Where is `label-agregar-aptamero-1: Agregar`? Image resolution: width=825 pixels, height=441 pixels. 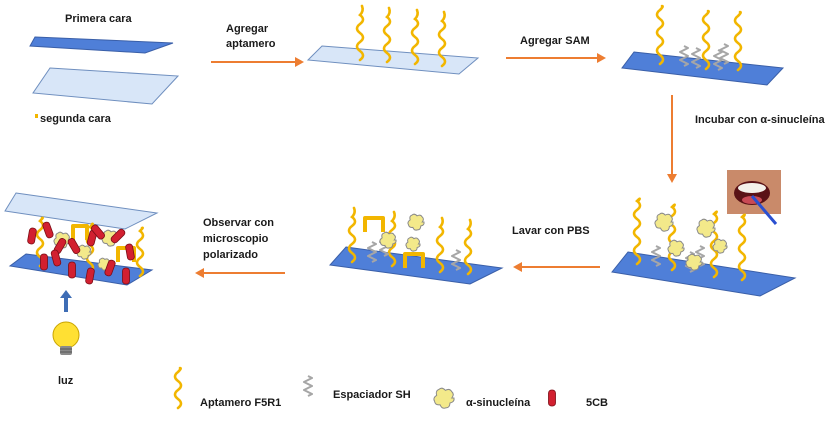 label-agregar-aptamero-1: Agregar is located at coordinates (247, 29).